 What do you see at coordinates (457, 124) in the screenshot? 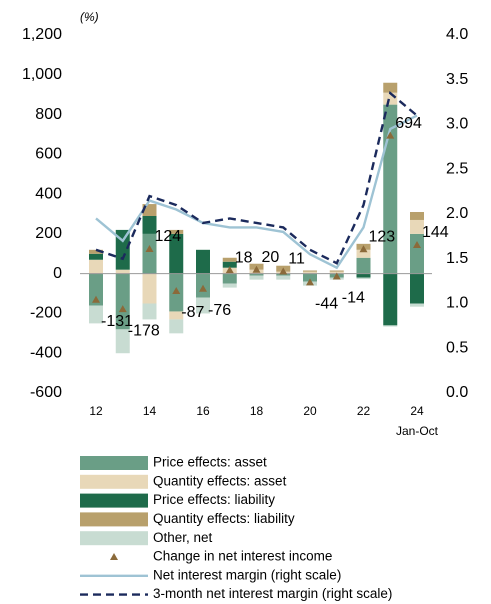
I see `y2-tick-label: 3.0` at bounding box center [457, 124].